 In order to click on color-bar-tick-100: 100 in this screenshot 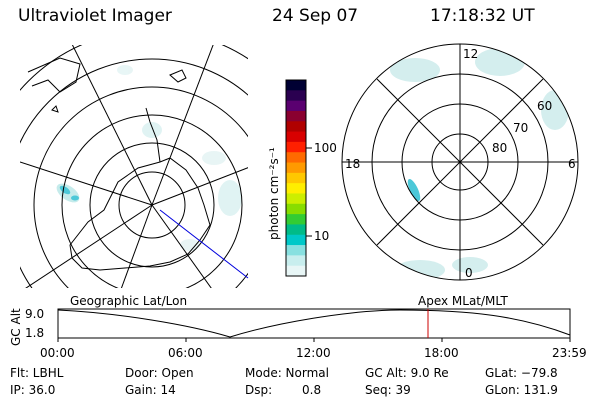, I will do `click(325, 148)`.